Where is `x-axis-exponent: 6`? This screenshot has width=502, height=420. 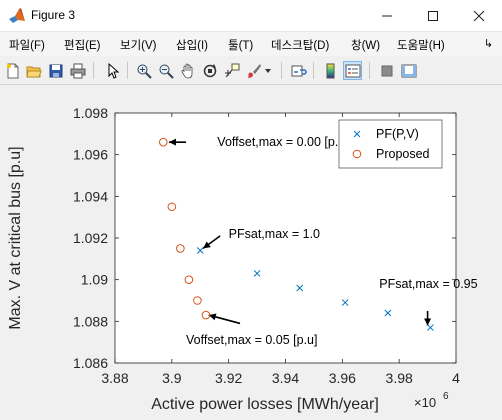
x-axis-exponent: 6 is located at coordinates (446, 396).